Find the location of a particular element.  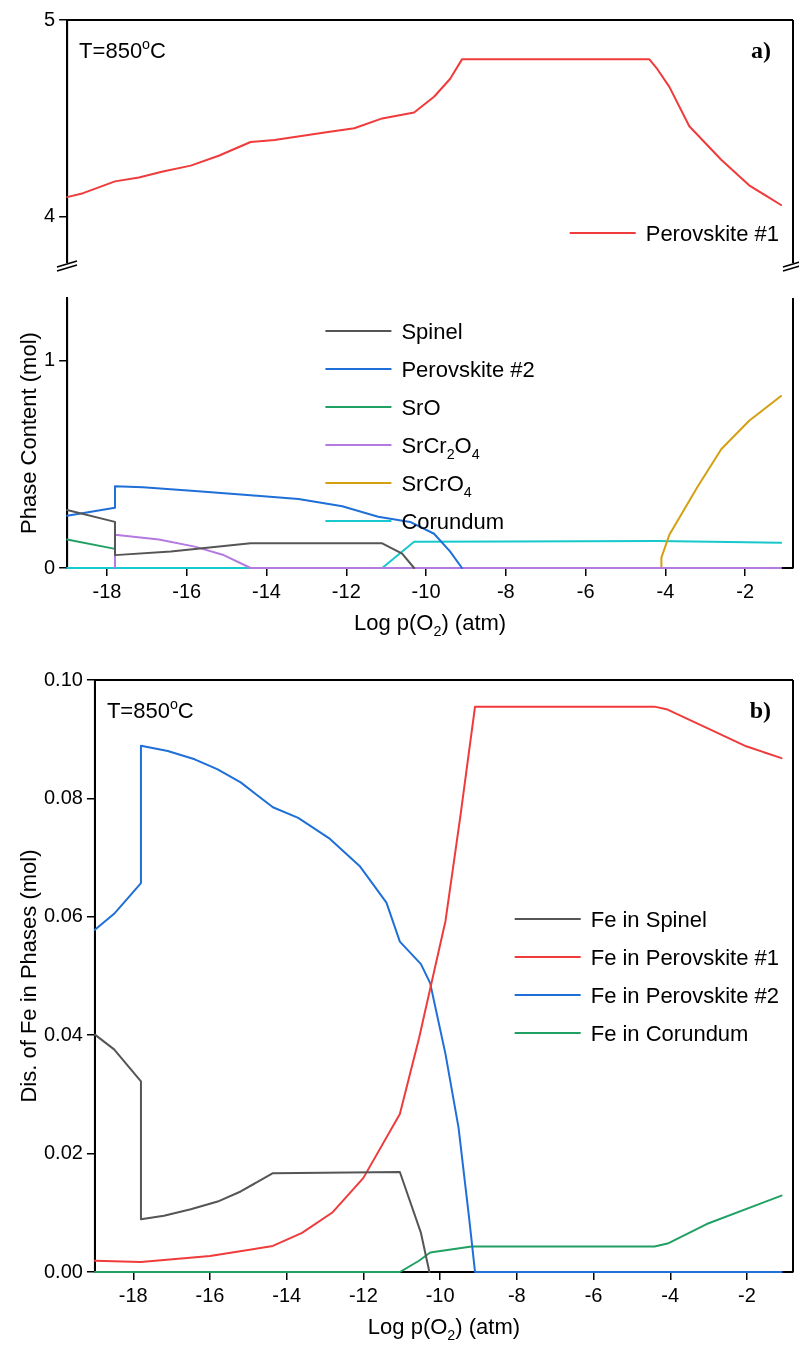

legend-label: Fe in Corundum is located at coordinates (669, 1033).